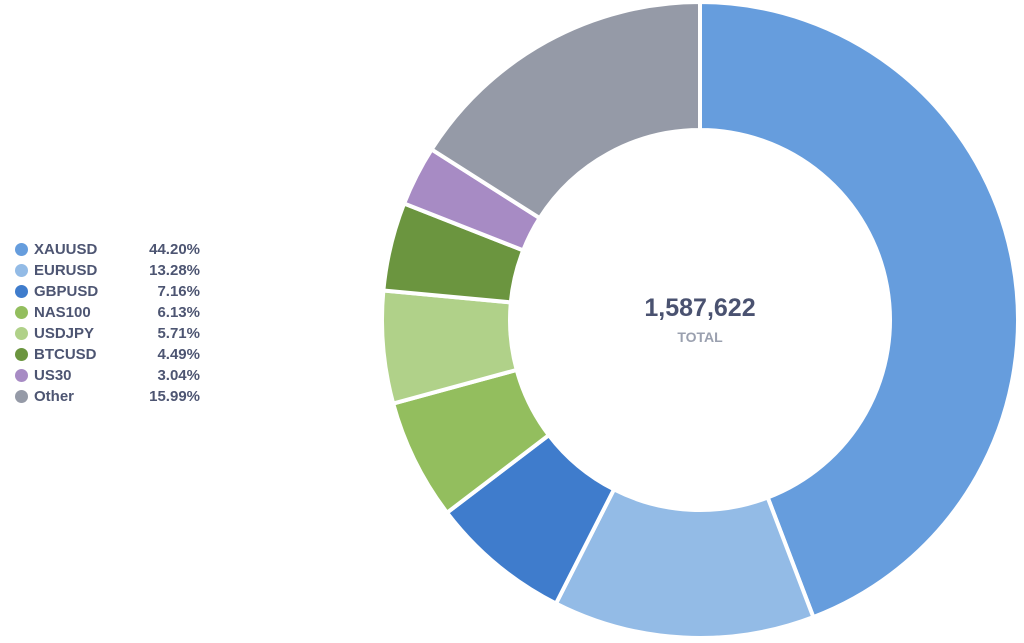 This screenshot has width=1024, height=643. What do you see at coordinates (107, 312) in the screenshot?
I see `legend-item: NAS100 6.13%` at bounding box center [107, 312].